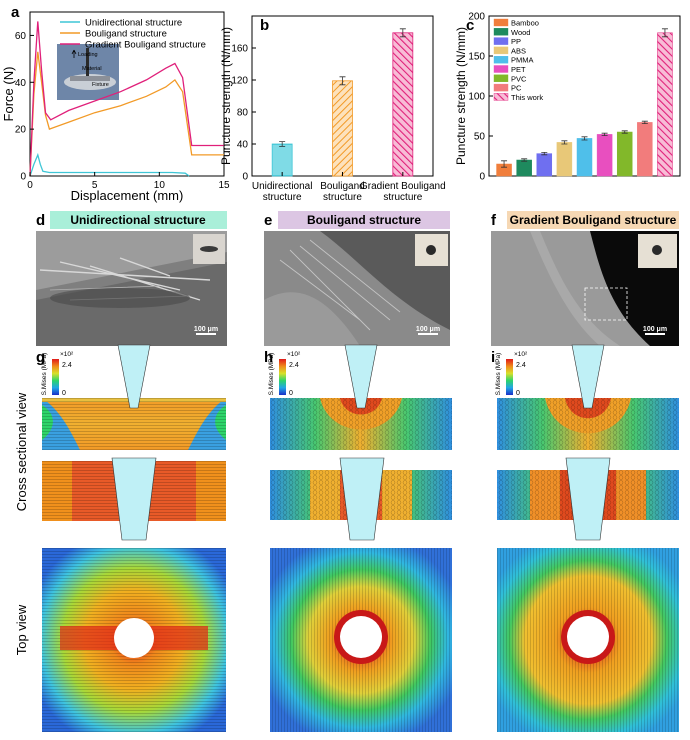 Image resolution: width=690 pixels, height=740 pixels. Describe the element at coordinates (480, 137) in the screenshot. I see `y-tick-label: 50` at that location.